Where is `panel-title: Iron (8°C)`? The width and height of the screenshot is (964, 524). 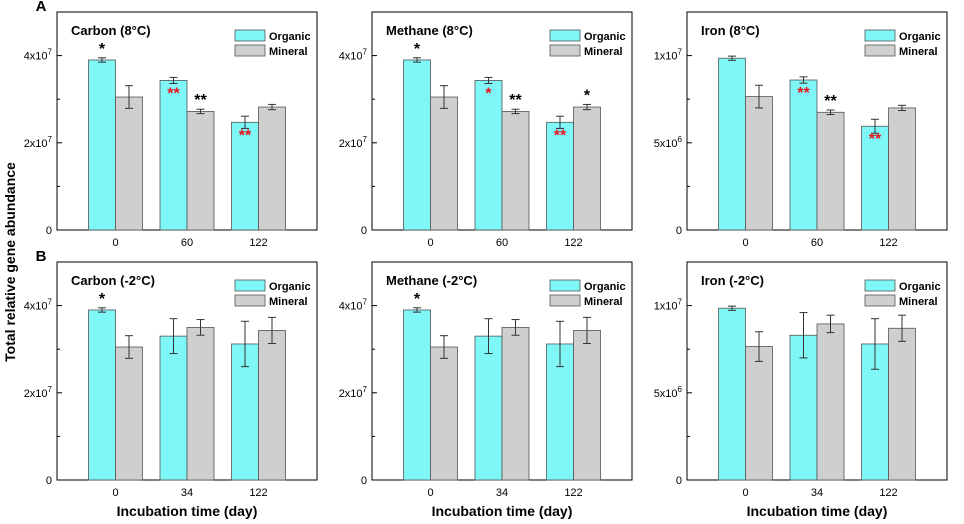
panel-title: Iron (8°C) is located at coordinates (730, 30).